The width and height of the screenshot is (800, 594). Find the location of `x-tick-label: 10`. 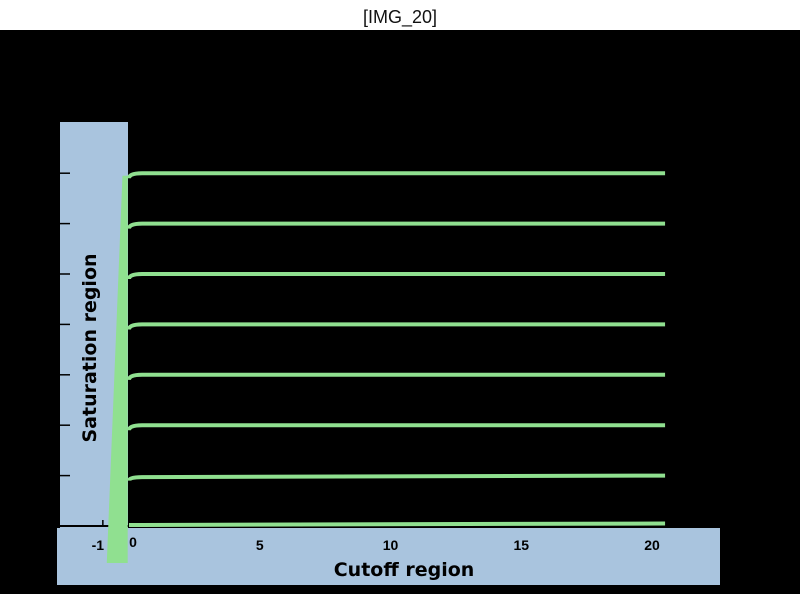

x-tick-label: 10 is located at coordinates (391, 545).